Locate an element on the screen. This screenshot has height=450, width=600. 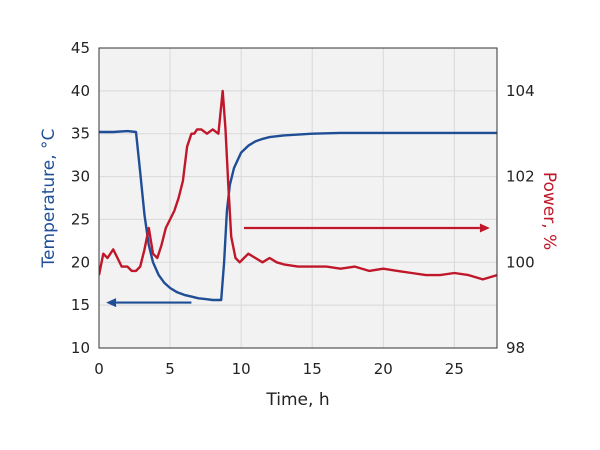
y-left-tick-label: 25 is located at coordinates (80, 219).